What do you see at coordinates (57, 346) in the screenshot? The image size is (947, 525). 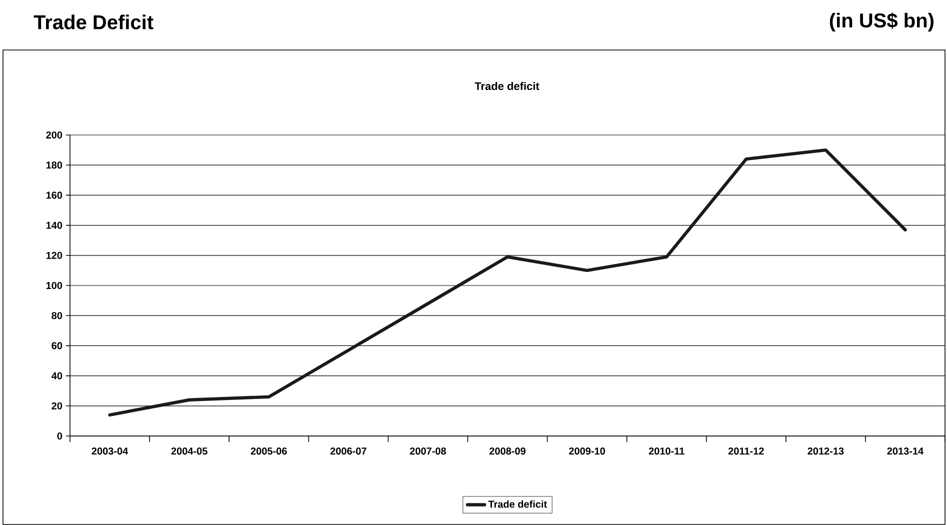 I see `y-tick-label: 60` at bounding box center [57, 346].